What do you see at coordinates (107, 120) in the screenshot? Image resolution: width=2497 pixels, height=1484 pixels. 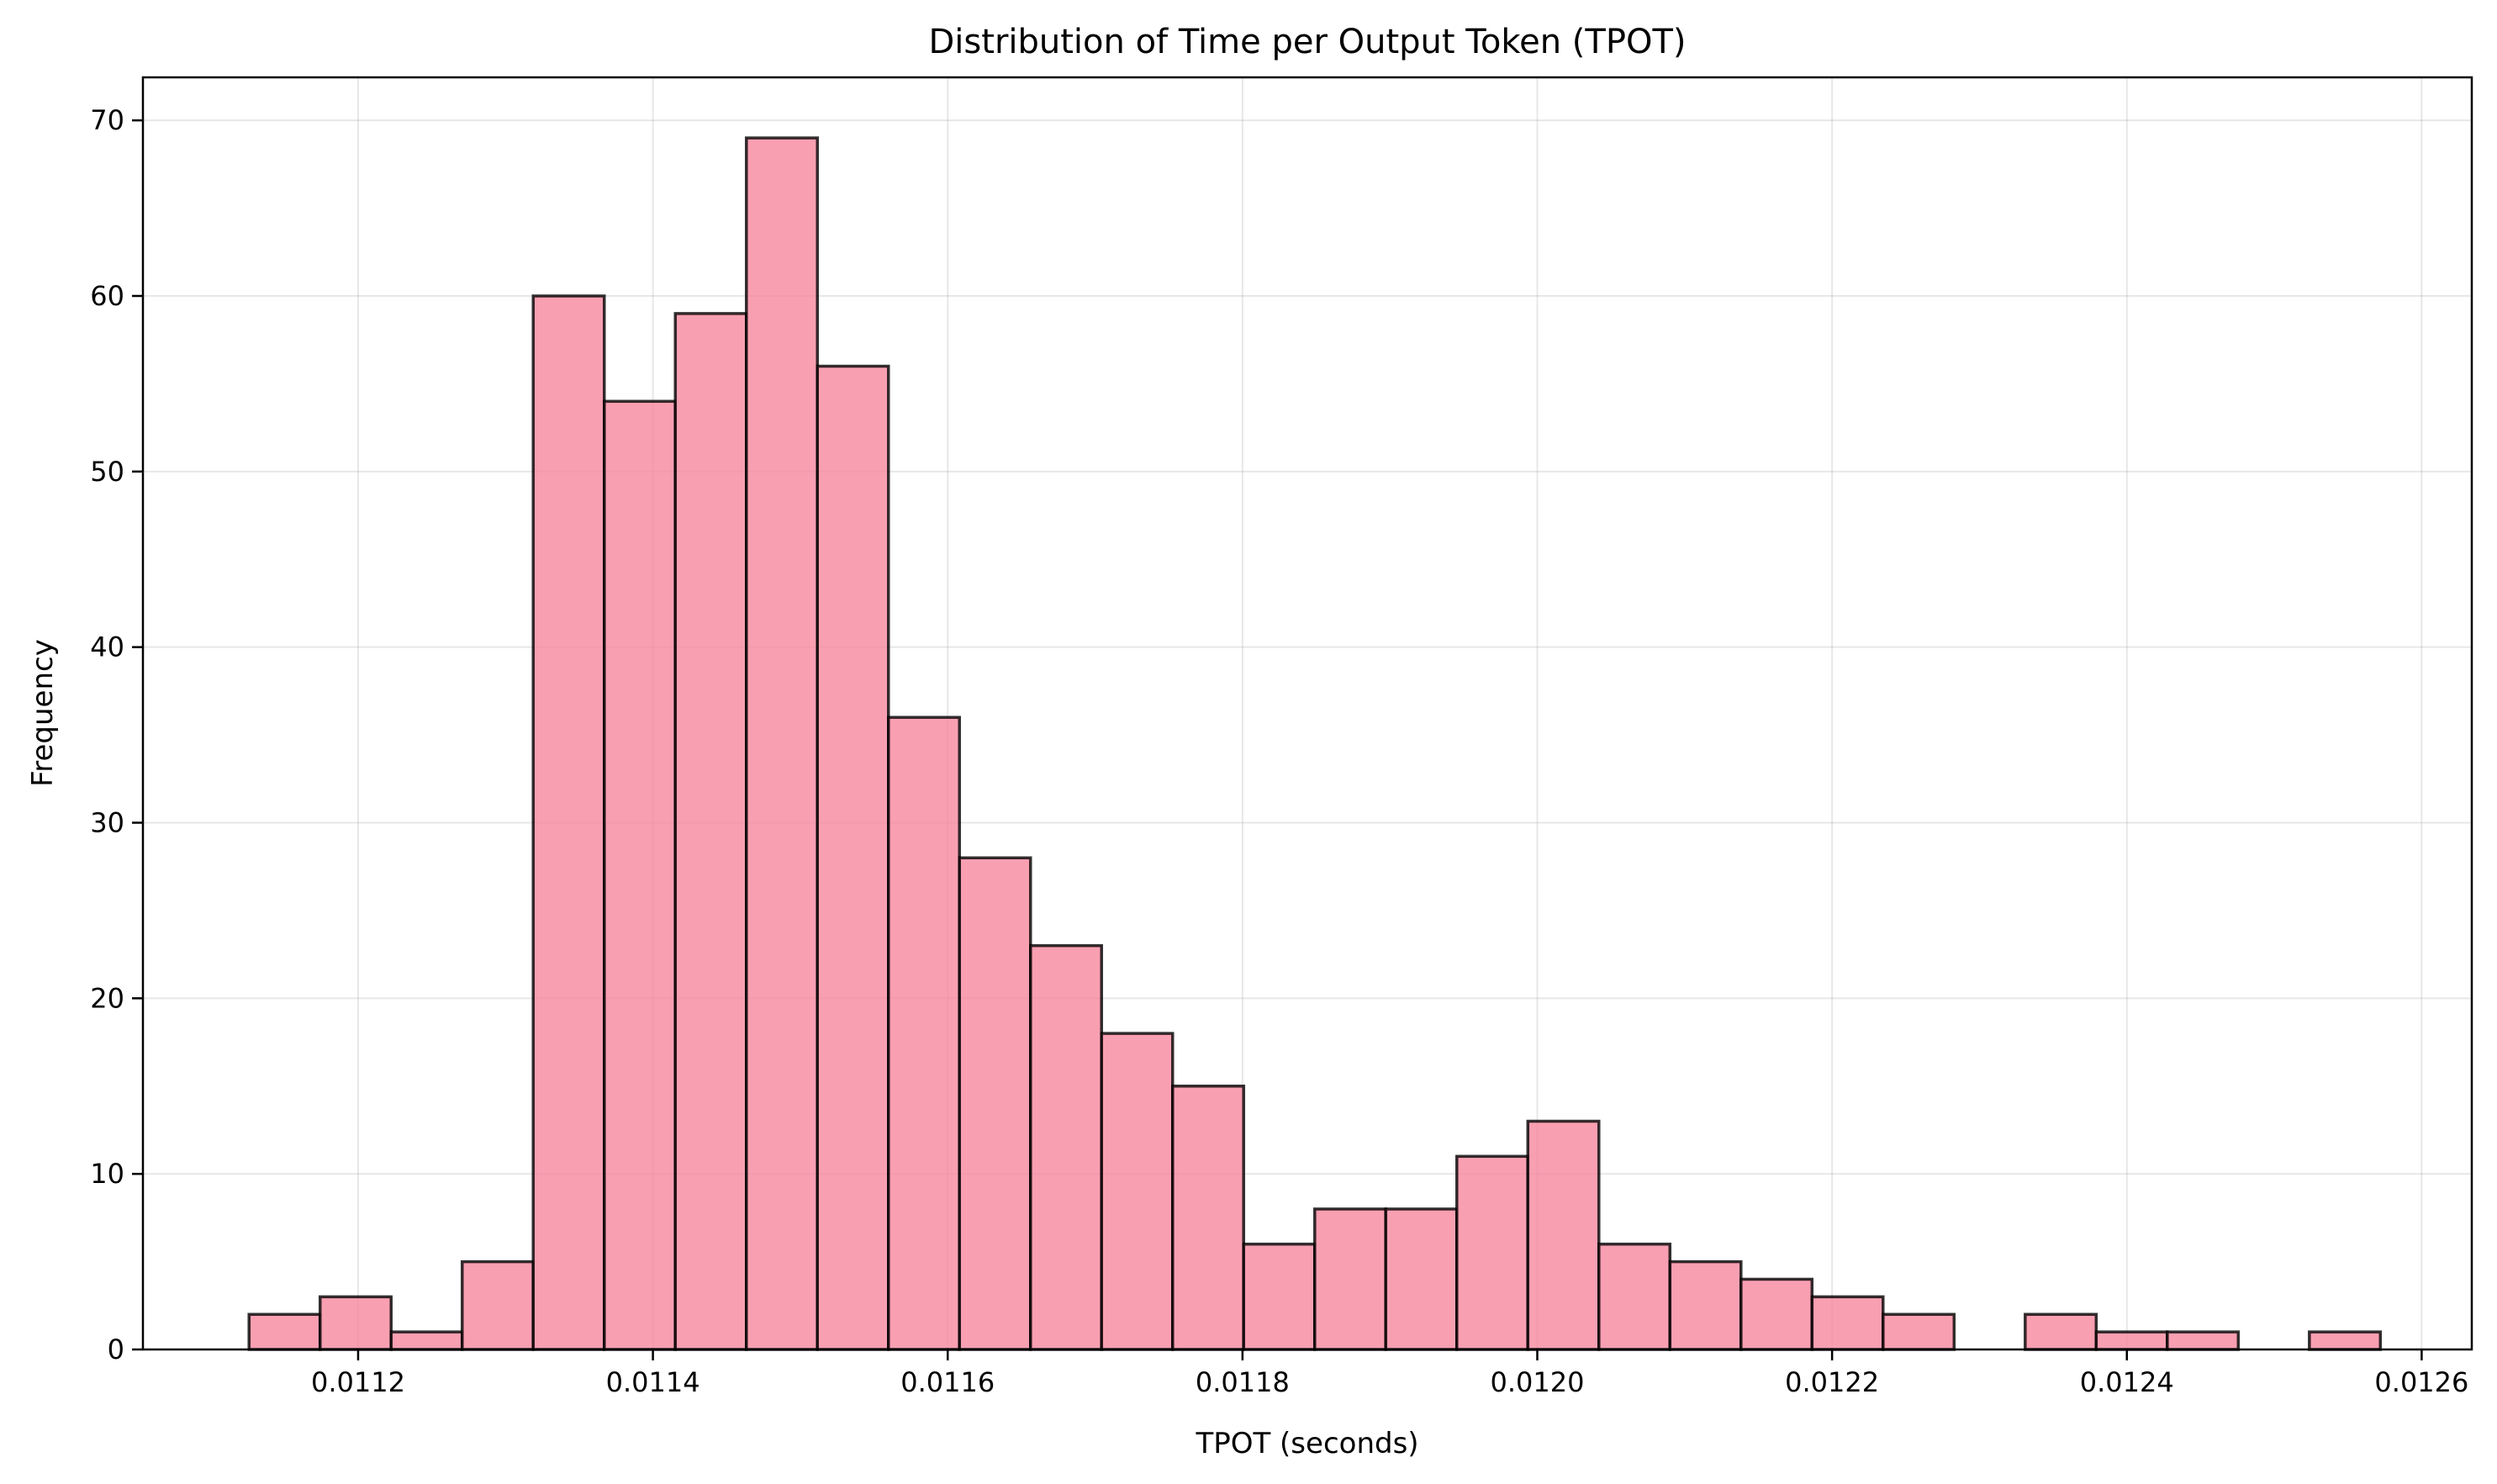 I see `y-tick-label-7: 70` at bounding box center [107, 120].